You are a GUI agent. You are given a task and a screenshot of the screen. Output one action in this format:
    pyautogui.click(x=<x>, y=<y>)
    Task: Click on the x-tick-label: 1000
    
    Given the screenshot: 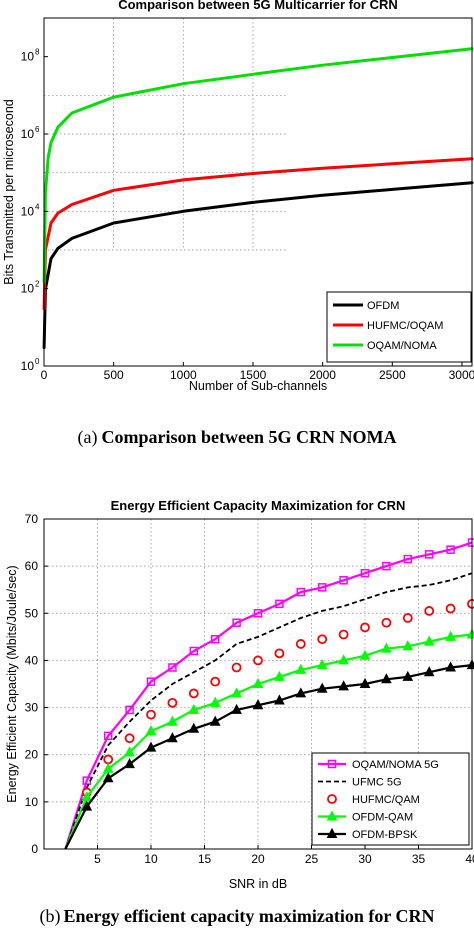 What is the action you would take?
    pyautogui.click(x=183, y=375)
    